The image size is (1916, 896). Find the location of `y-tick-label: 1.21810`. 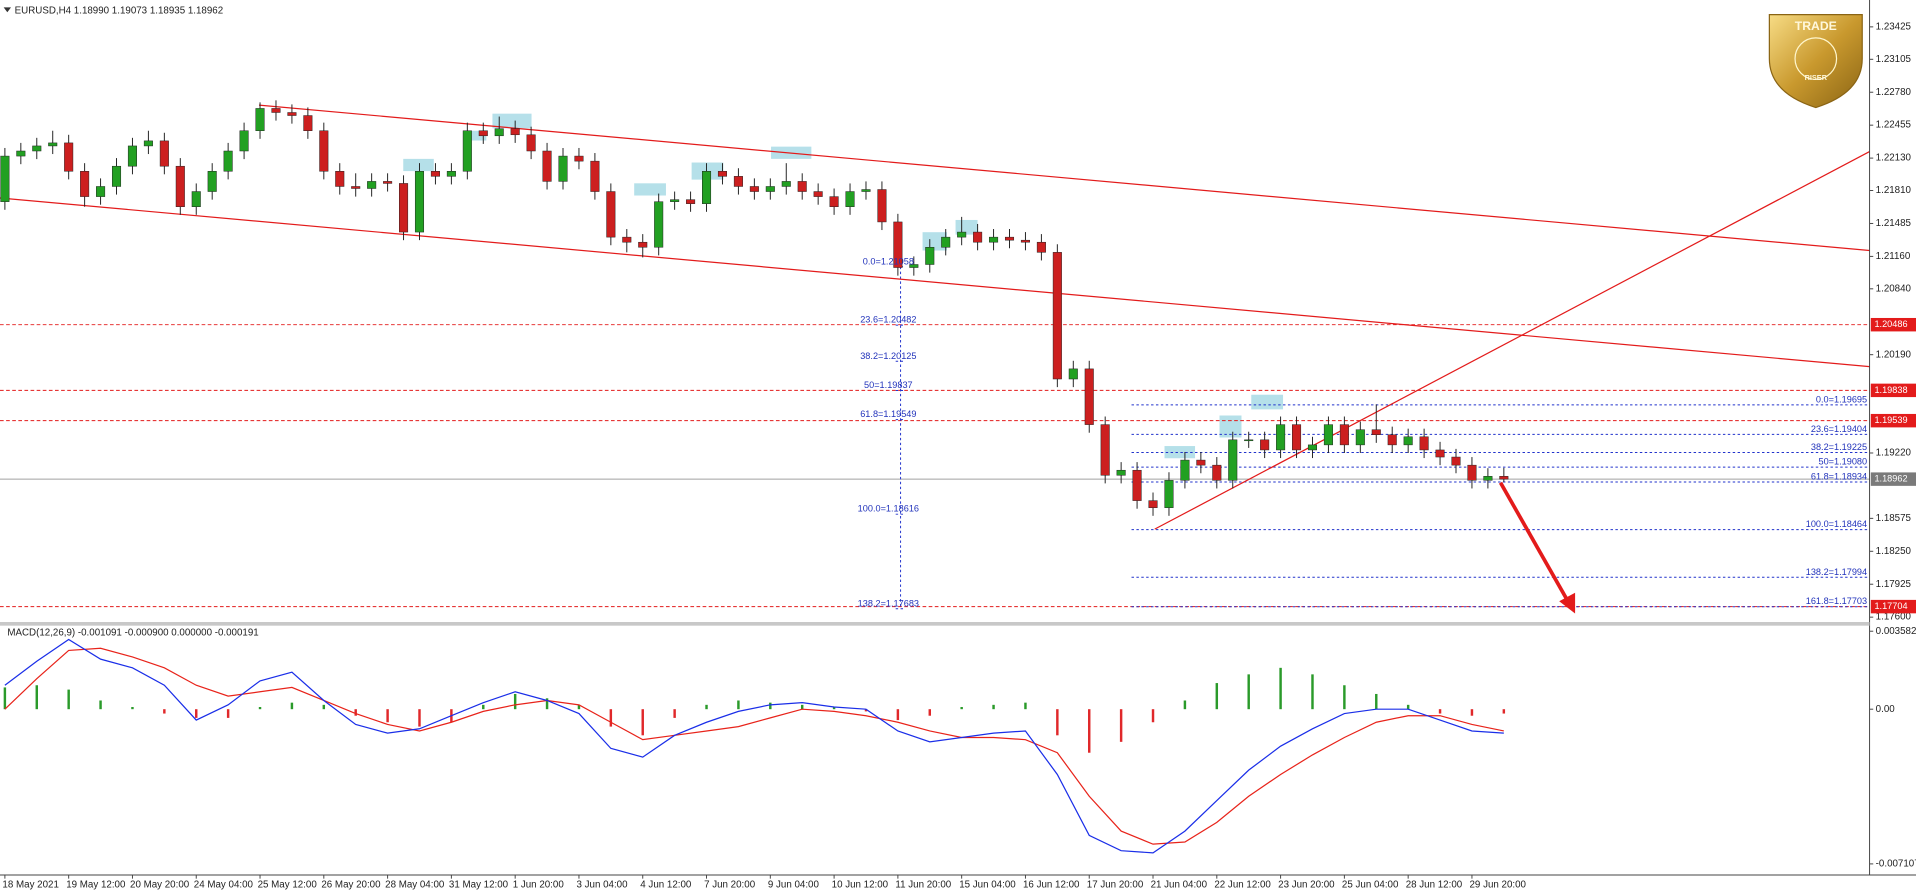

y-tick-label: 1.21810 is located at coordinates (1894, 190).